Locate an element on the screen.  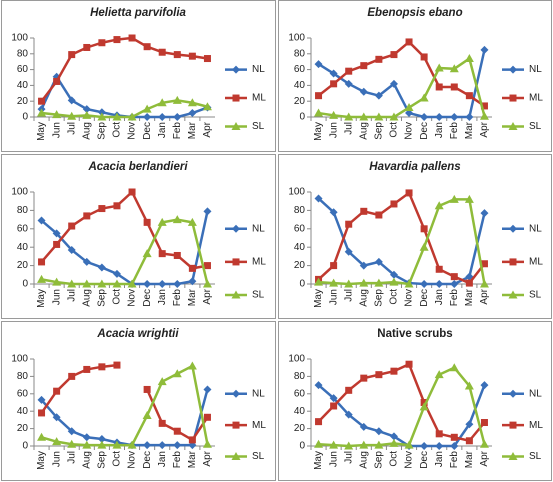
legend-label: SL is located at coordinates (535, 126).